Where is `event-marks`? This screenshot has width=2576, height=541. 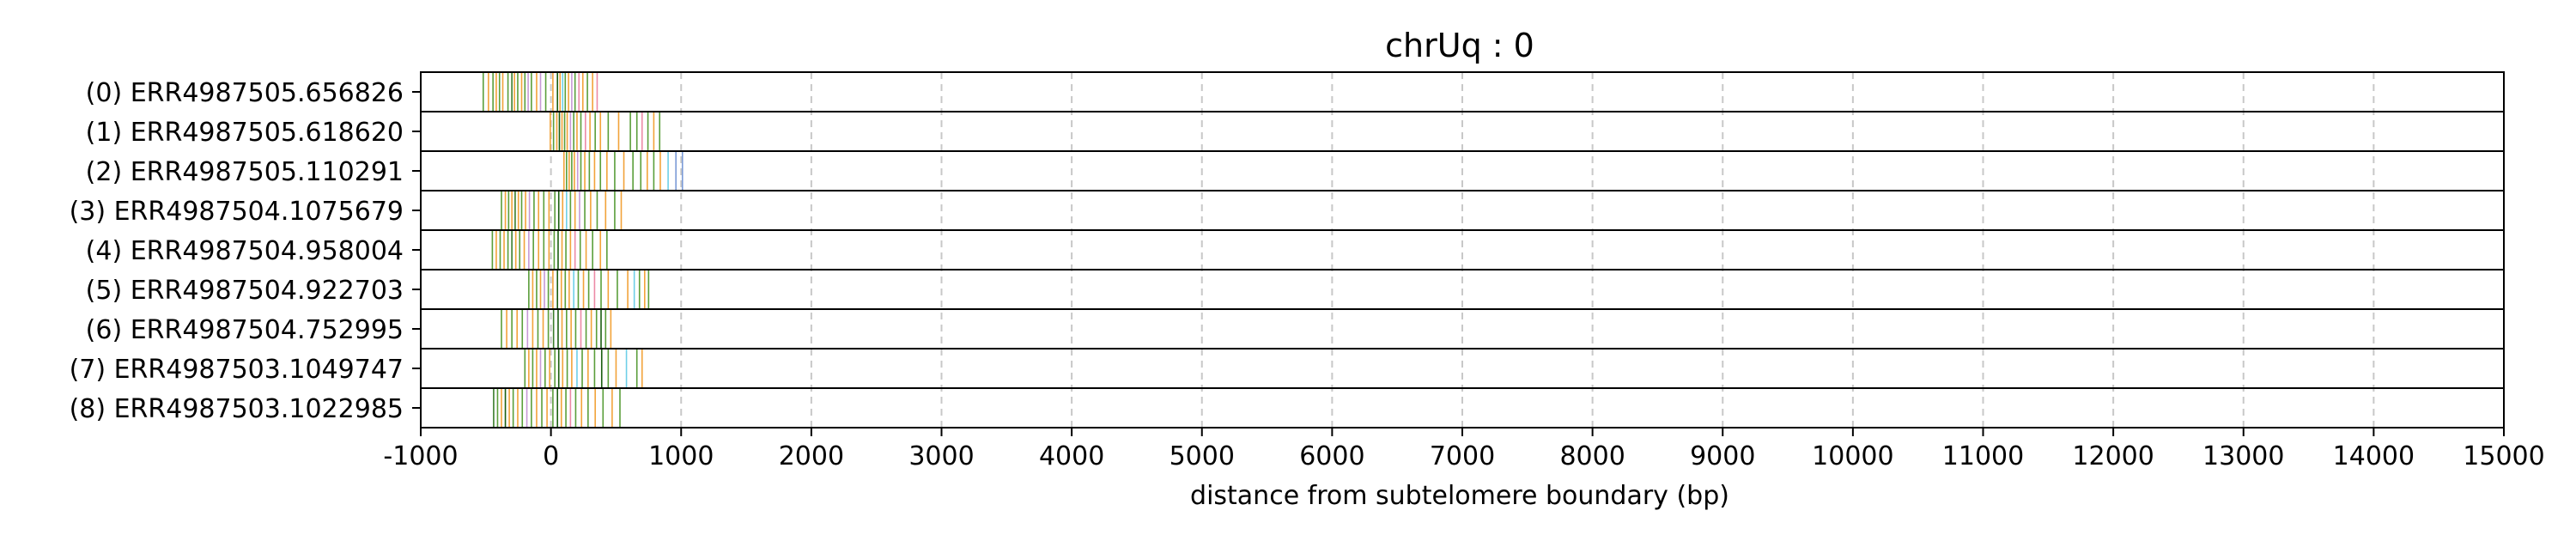
event-marks is located at coordinates (583, 250).